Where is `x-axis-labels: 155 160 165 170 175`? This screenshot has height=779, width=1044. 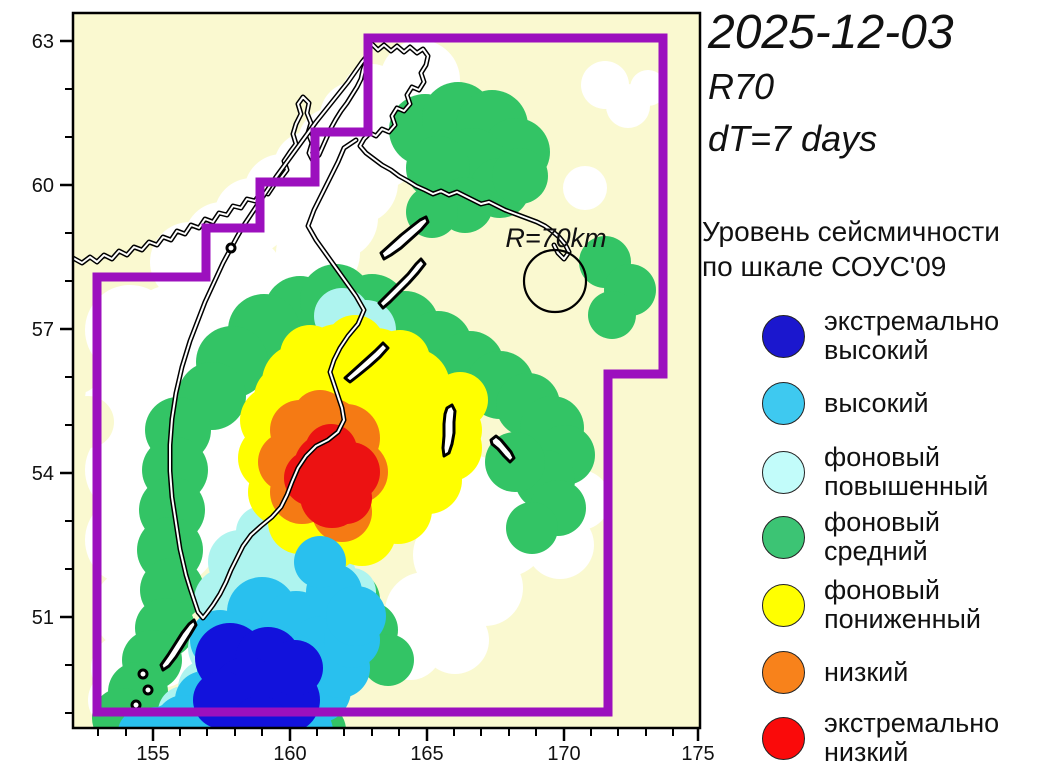
x-axis-labels: 155 160 165 170 175 is located at coordinates (425, 754).